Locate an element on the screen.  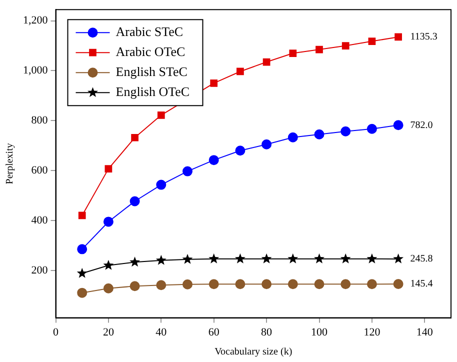
y-tick-label: 1,000 is located at coordinates (35, 70).